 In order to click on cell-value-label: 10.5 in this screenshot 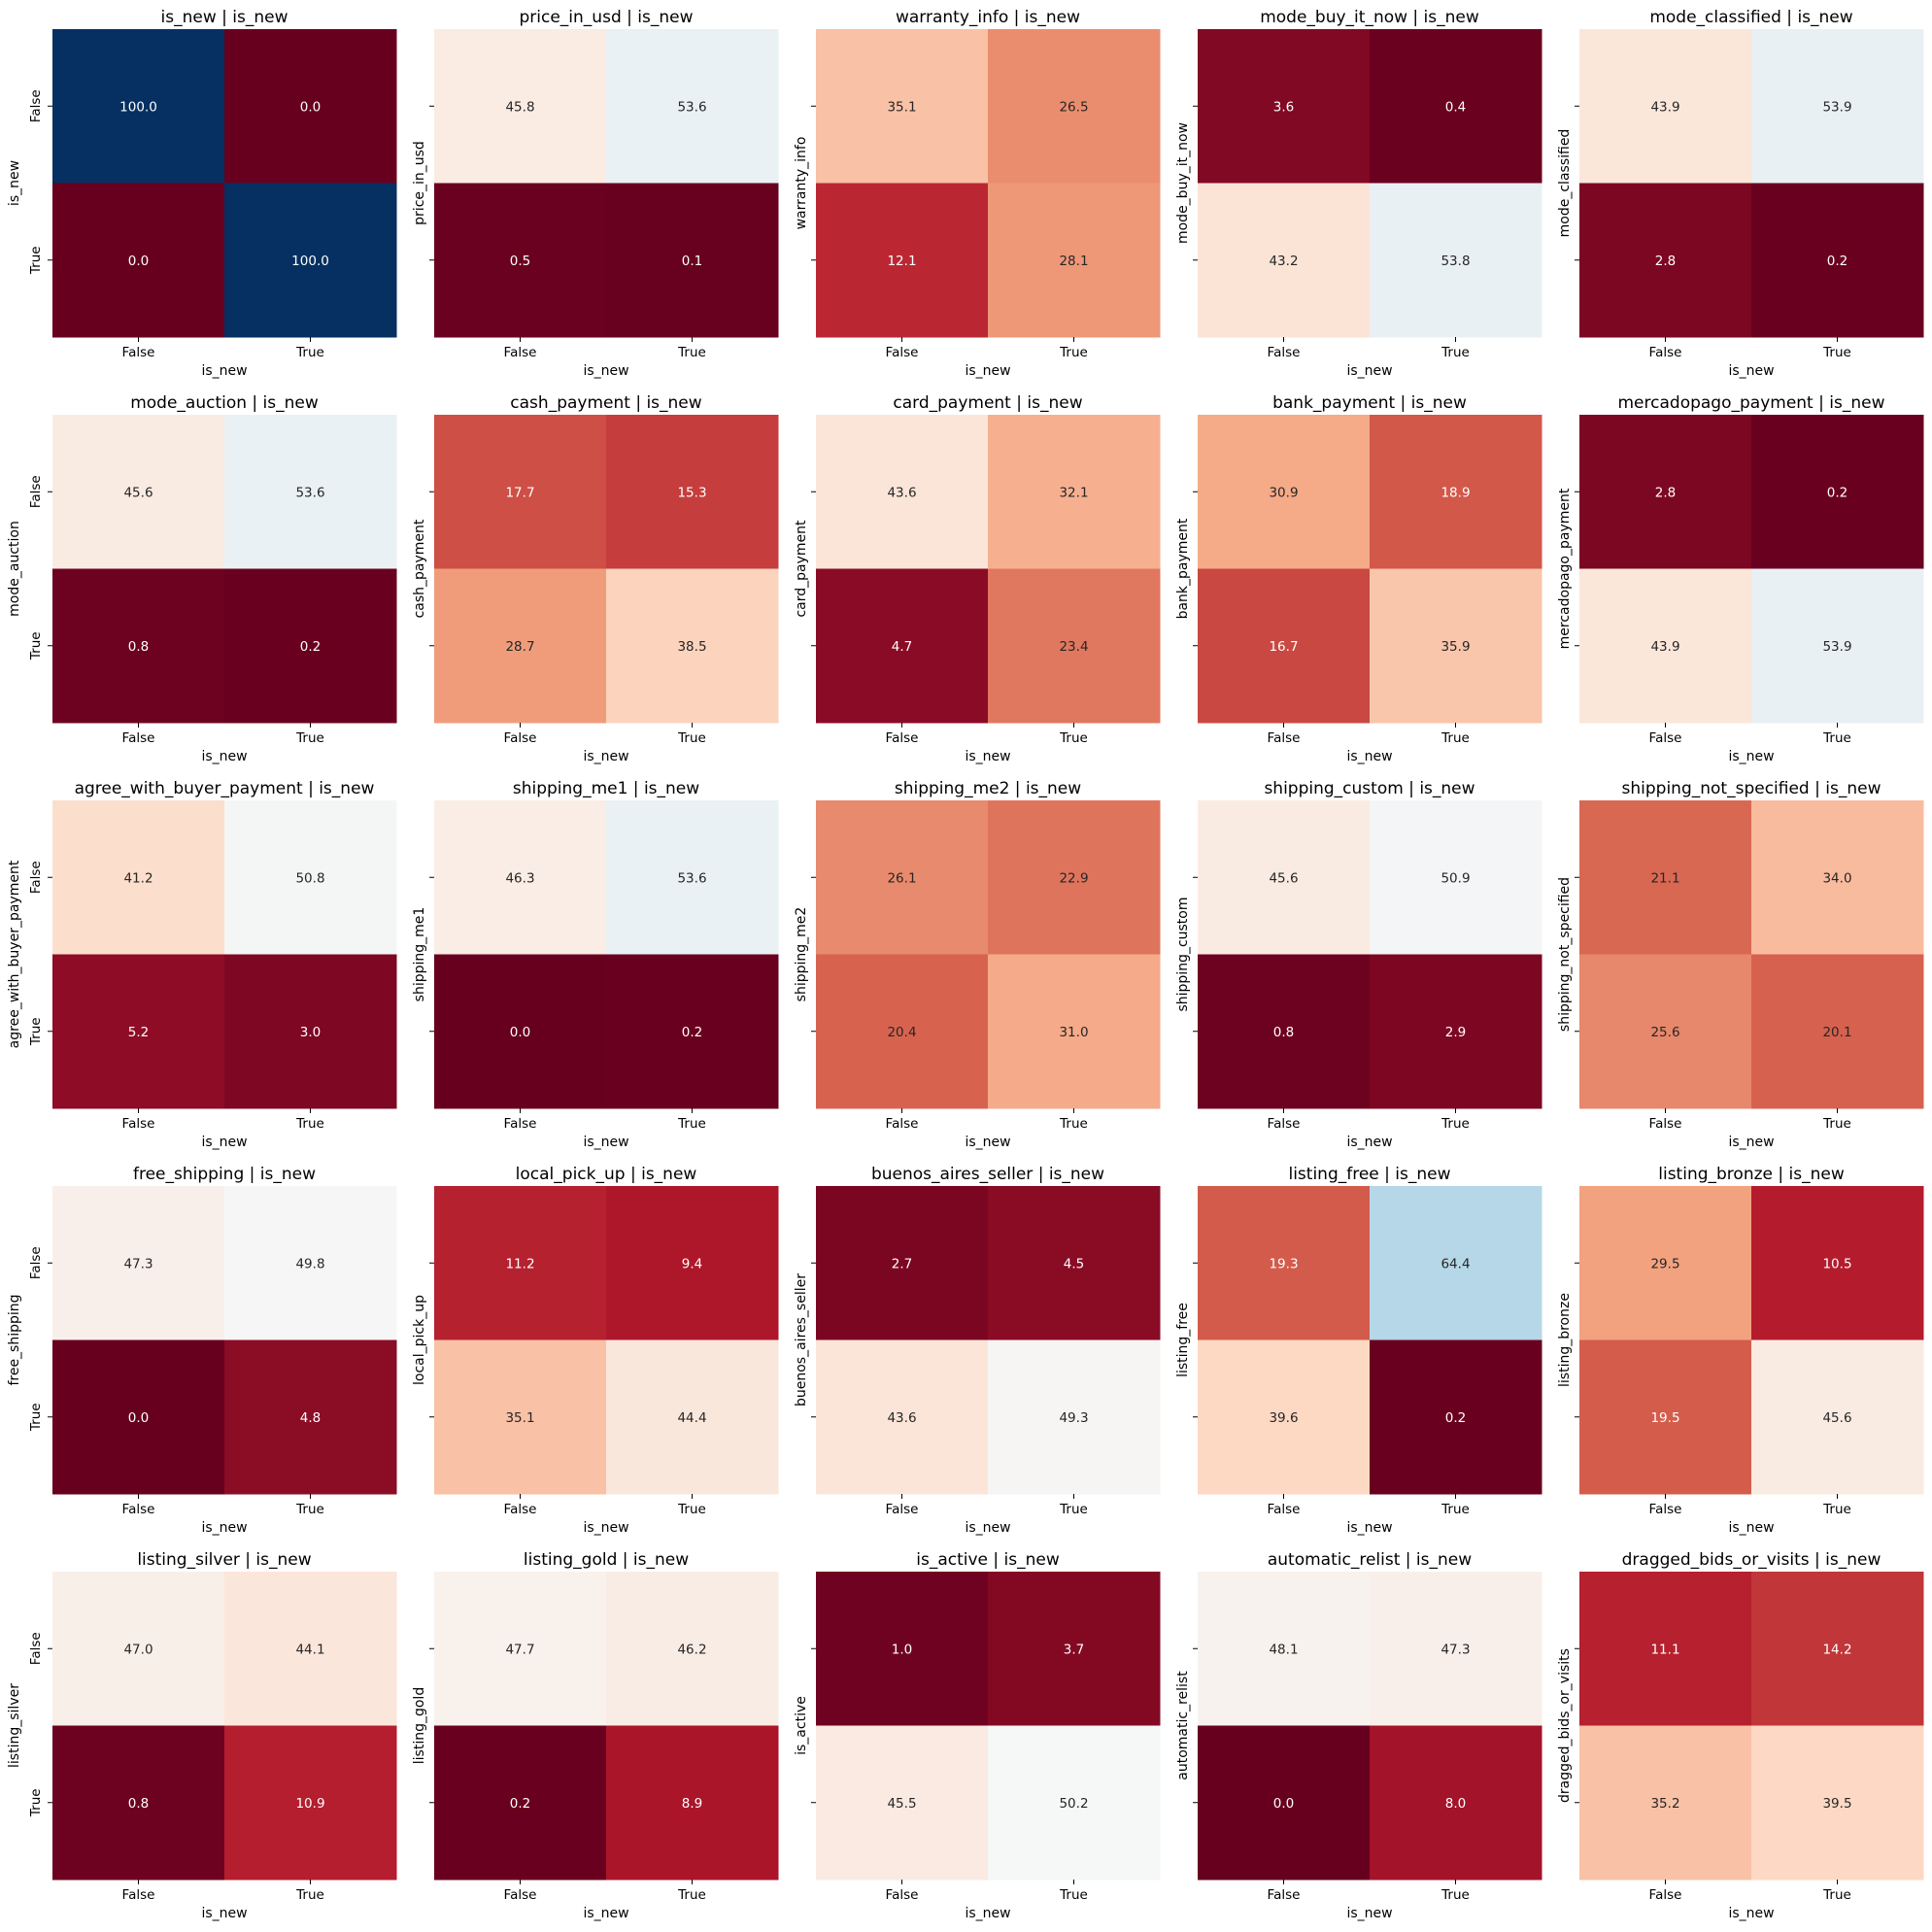, I will do `click(1836, 1263)`.